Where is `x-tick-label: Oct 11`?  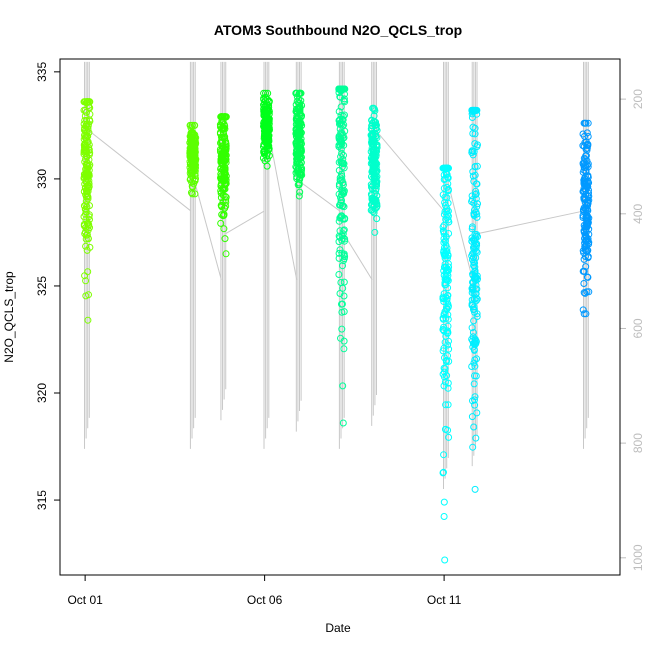 x-tick-label: Oct 11 is located at coordinates (444, 600).